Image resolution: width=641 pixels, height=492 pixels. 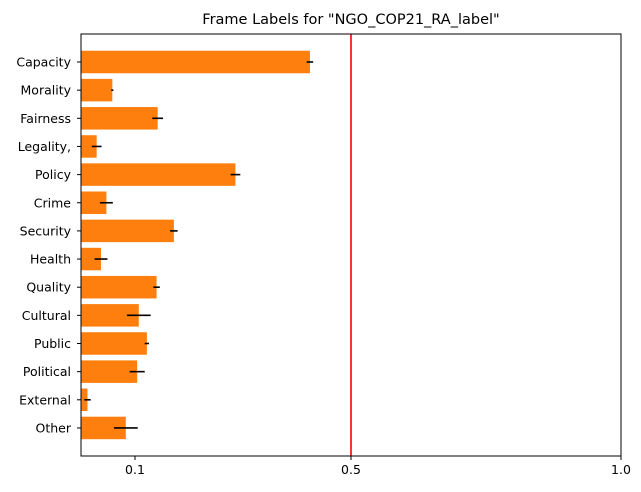 What do you see at coordinates (195, 62) in the screenshot?
I see `bar-capacity` at bounding box center [195, 62].